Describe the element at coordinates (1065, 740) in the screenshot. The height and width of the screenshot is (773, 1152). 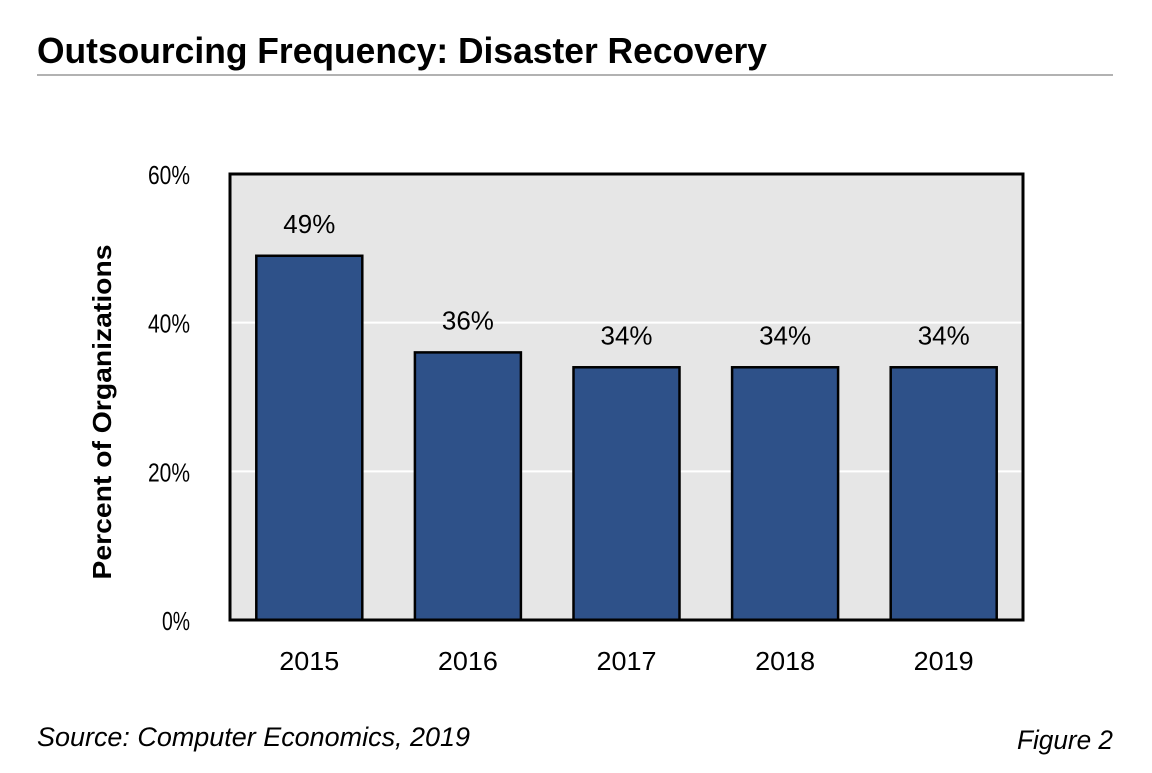
I see `figure-label: Figure 2` at that location.